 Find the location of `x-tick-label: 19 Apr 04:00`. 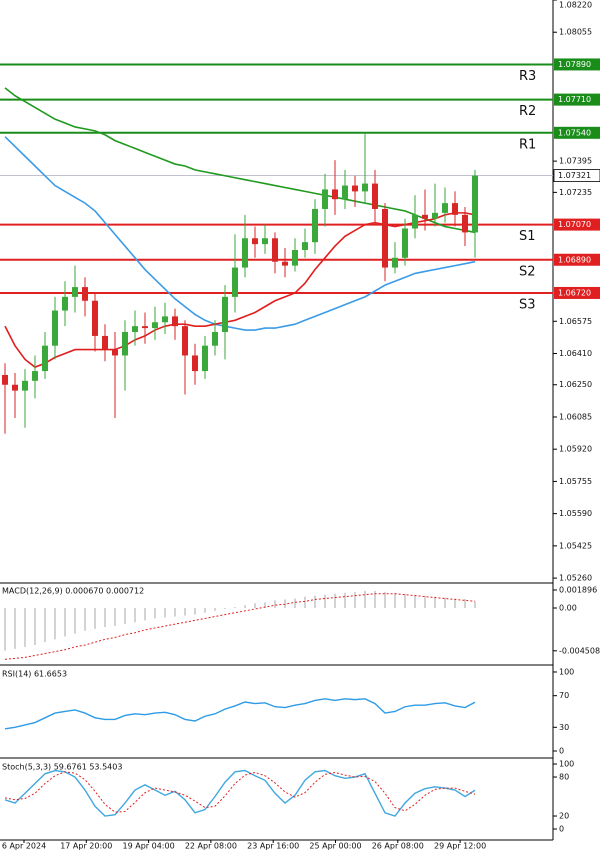

x-tick-label: 19 Apr 04:00 is located at coordinates (149, 846).